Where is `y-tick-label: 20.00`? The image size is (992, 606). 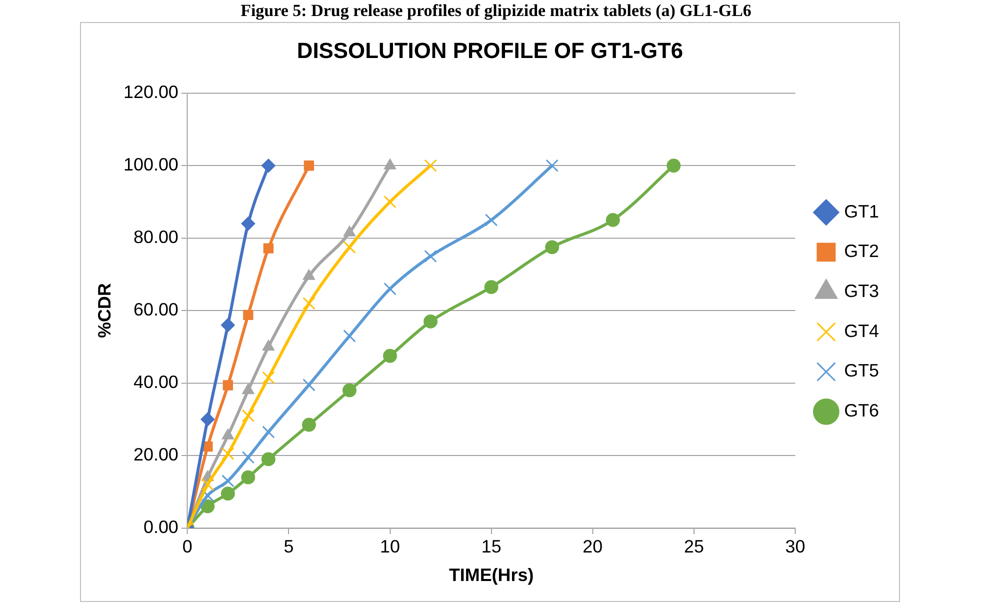 y-tick-label: 20.00 is located at coordinates (156, 454).